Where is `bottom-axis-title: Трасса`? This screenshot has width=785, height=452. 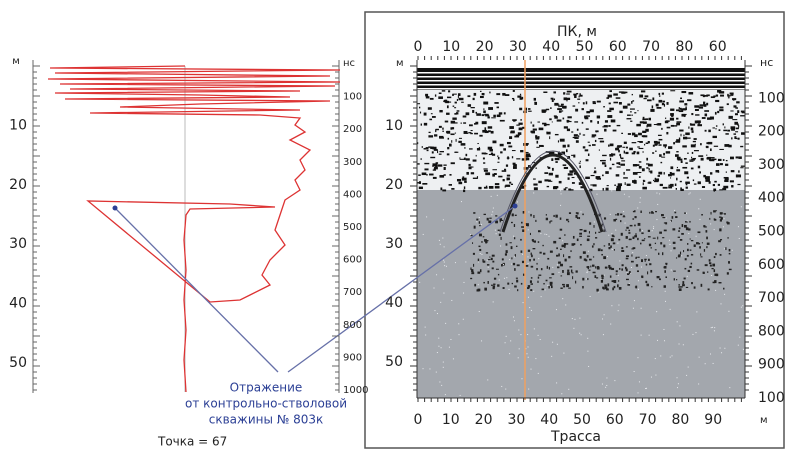
bottom-axis-title: Трасса is located at coordinates (575, 437).